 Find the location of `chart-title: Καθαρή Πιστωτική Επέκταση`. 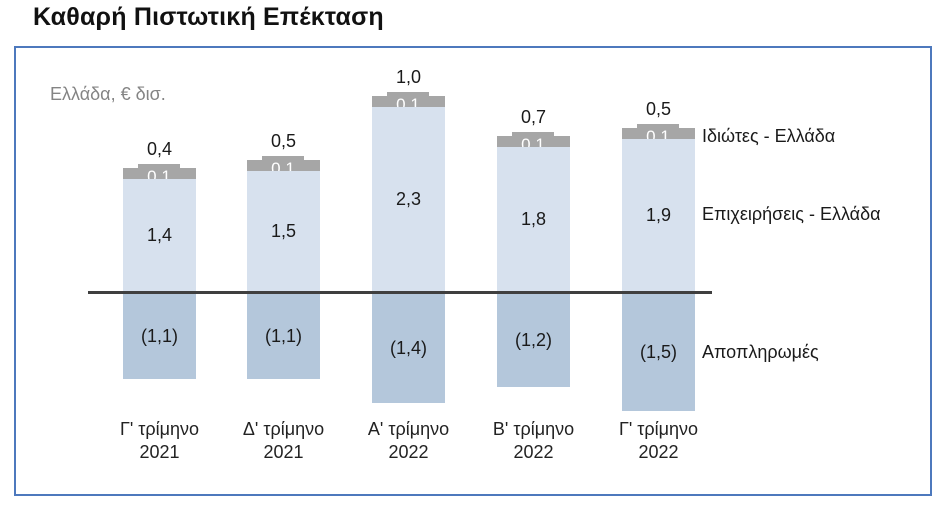

chart-title: Καθαρή Πιστωτική Επέκταση is located at coordinates (208, 17).